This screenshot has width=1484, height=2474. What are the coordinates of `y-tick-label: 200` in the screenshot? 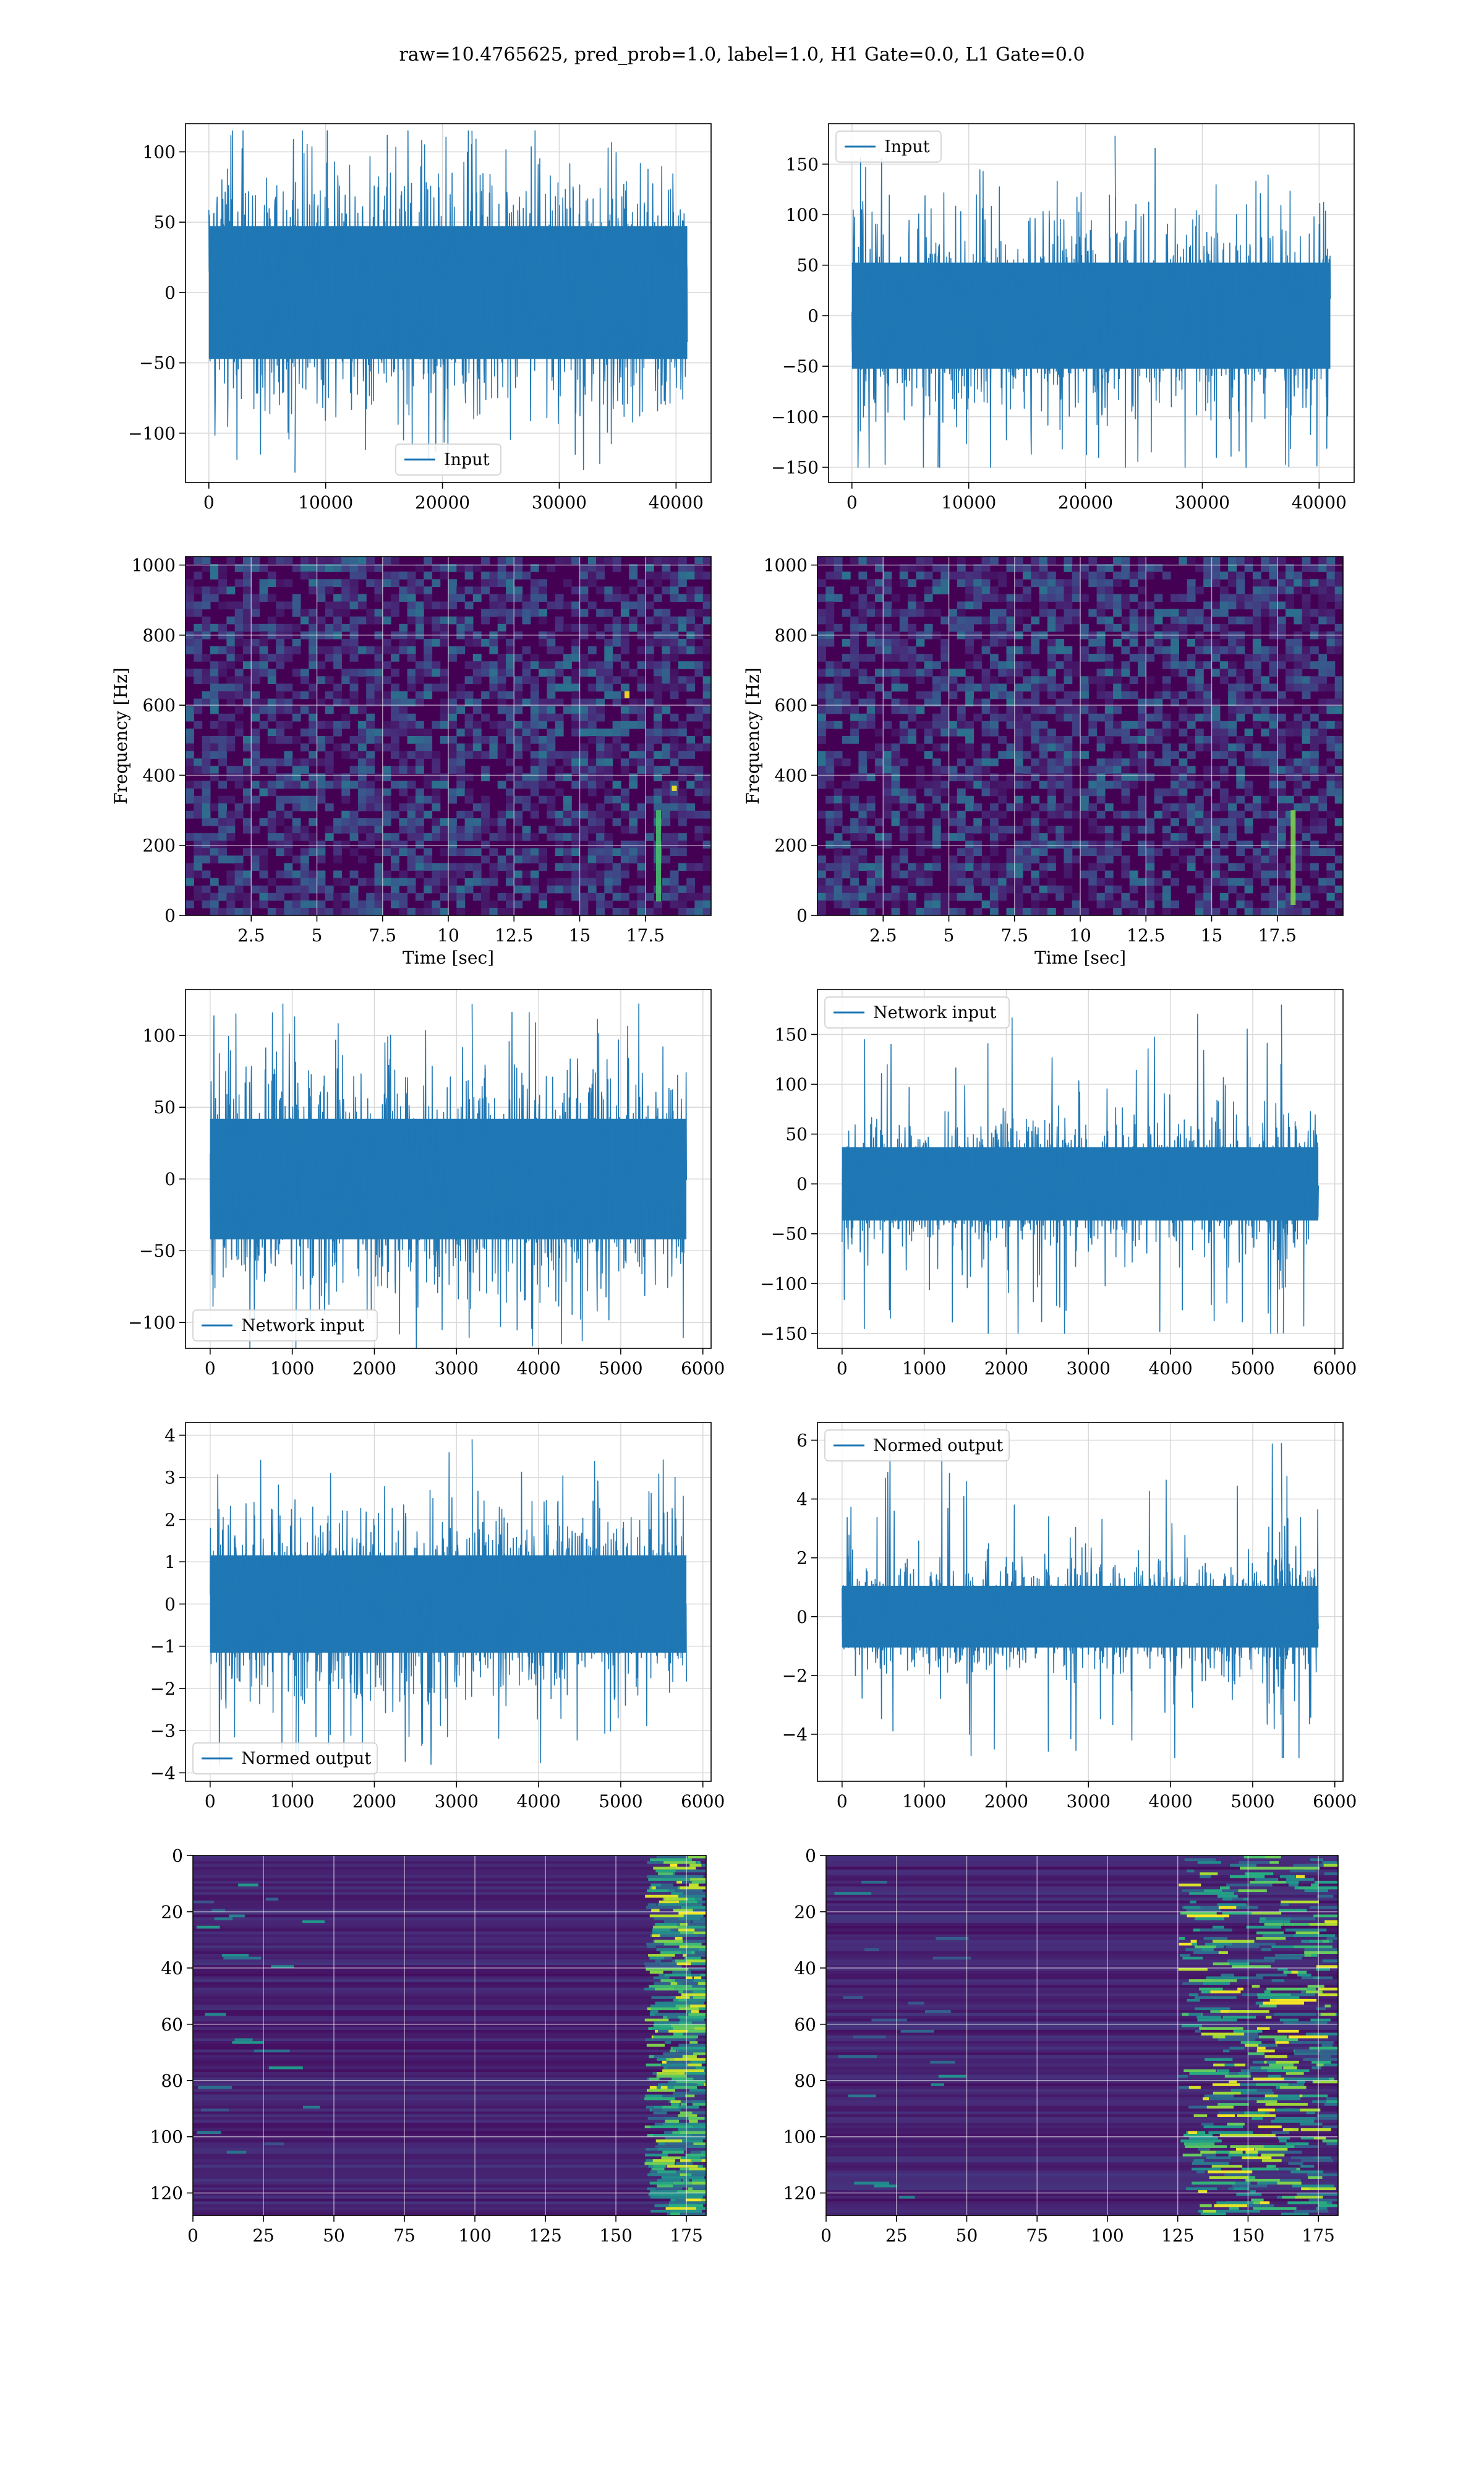 It's located at (159, 846).